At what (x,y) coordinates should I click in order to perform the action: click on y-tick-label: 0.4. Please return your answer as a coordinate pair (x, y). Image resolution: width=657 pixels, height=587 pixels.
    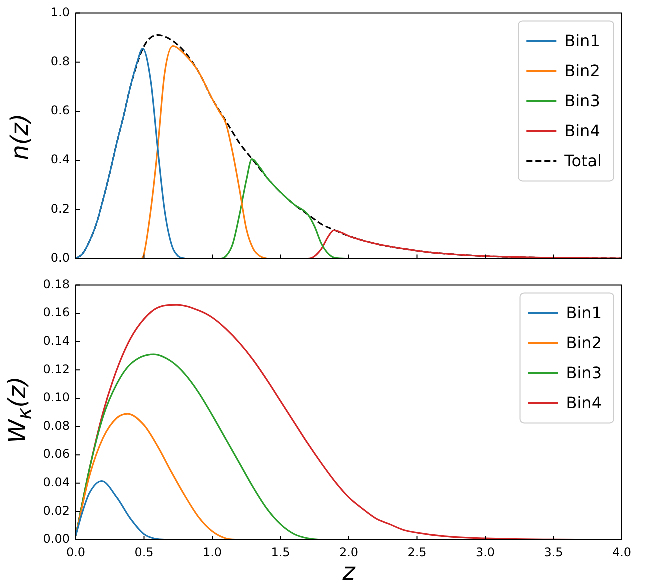
    Looking at the image, I should click on (60, 159).